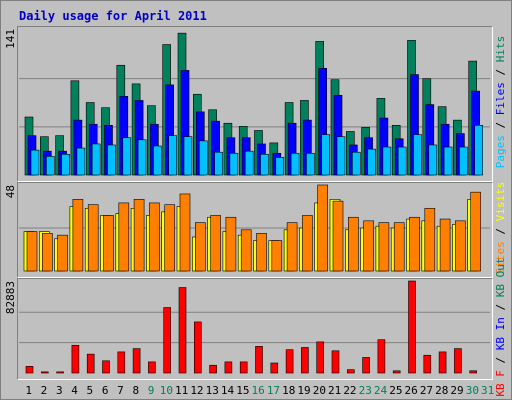  I want to click on day-label-16: 16, so click(258, 390).